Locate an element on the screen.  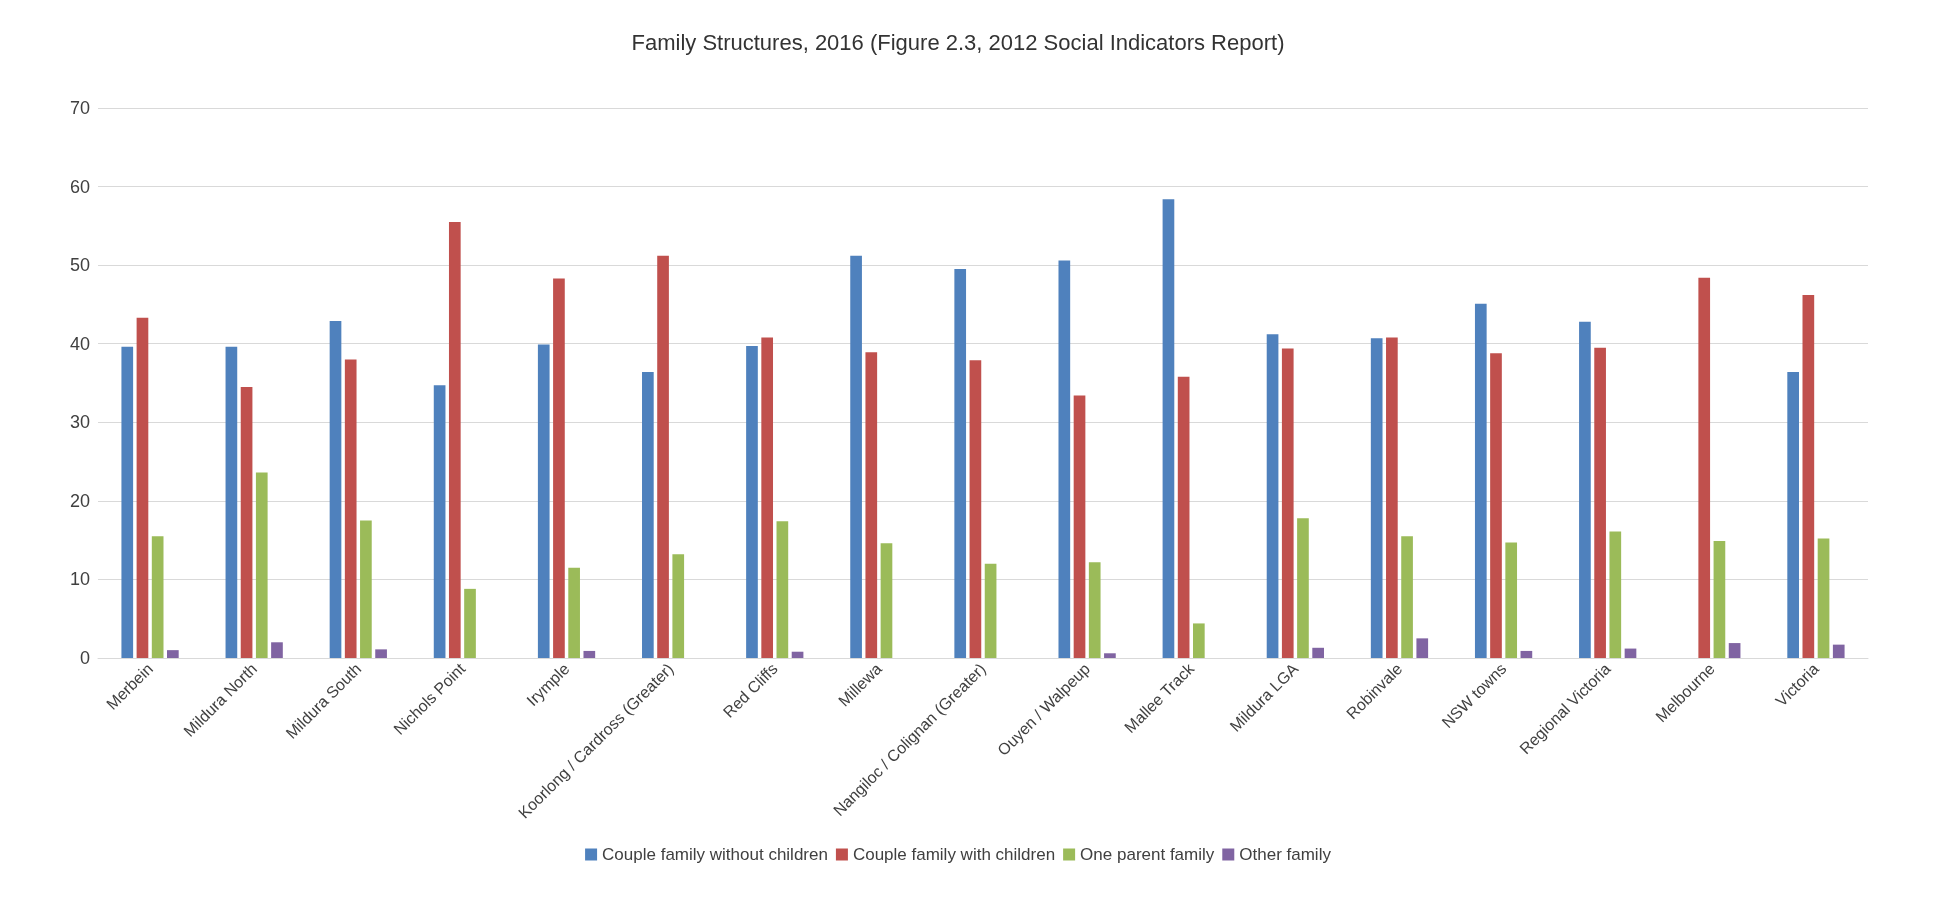
y-tick-label: 30 is located at coordinates (79, 422).